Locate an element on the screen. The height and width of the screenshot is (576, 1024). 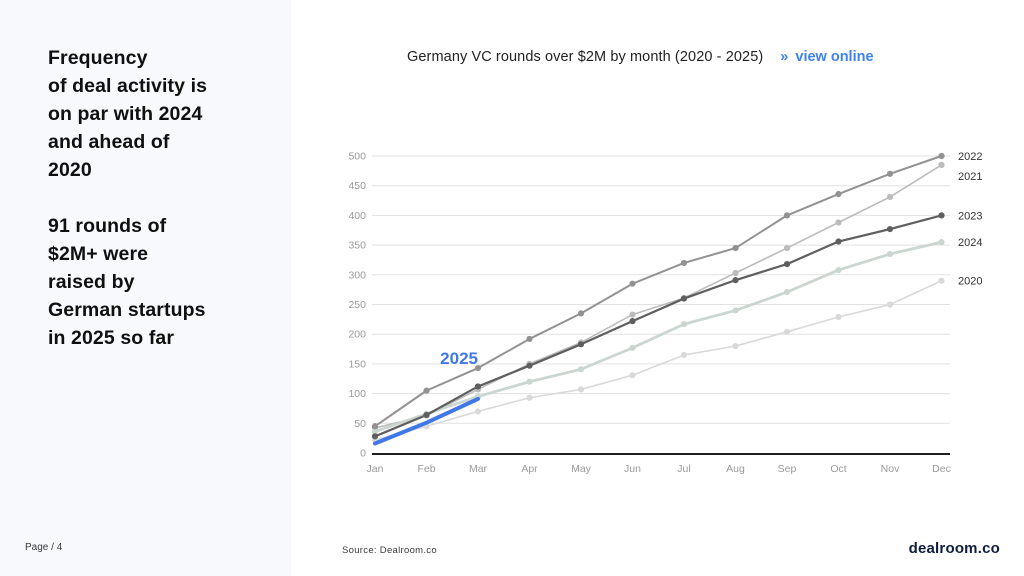
y-tick-label: 0 is located at coordinates (363, 454).